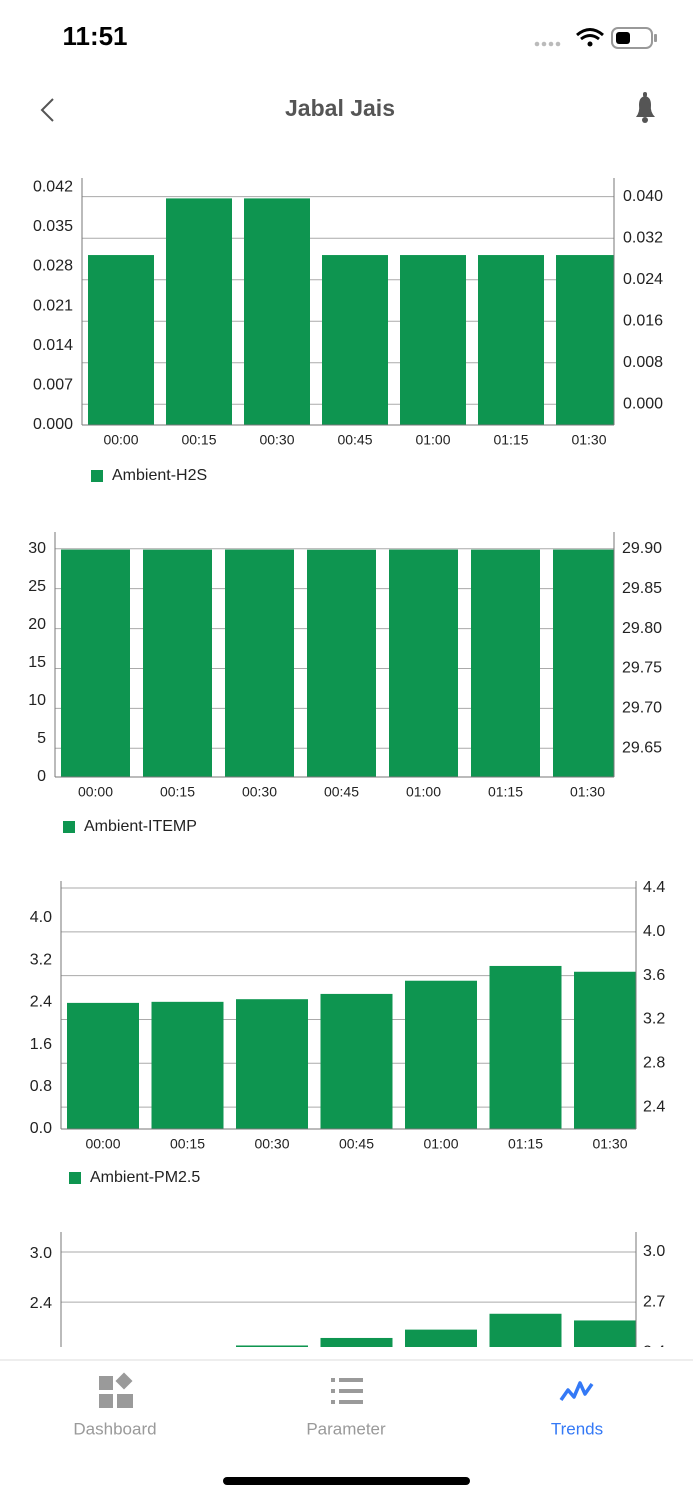 The height and width of the screenshot is (1505, 693). I want to click on y2-tick-label: 29.90, so click(642, 548).